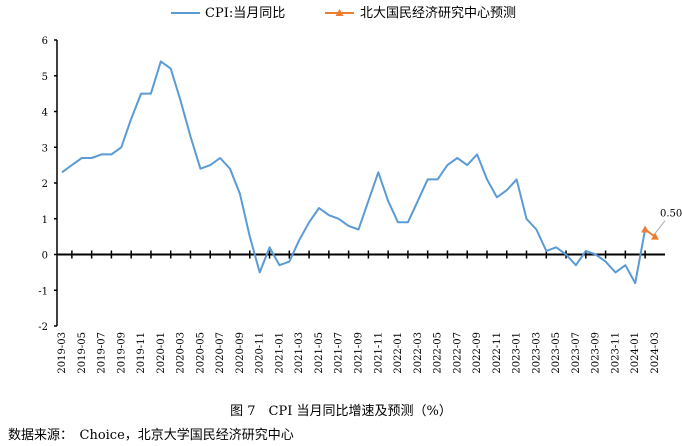  I want to click on x-tick-label: 2020-11, so click(260, 353).